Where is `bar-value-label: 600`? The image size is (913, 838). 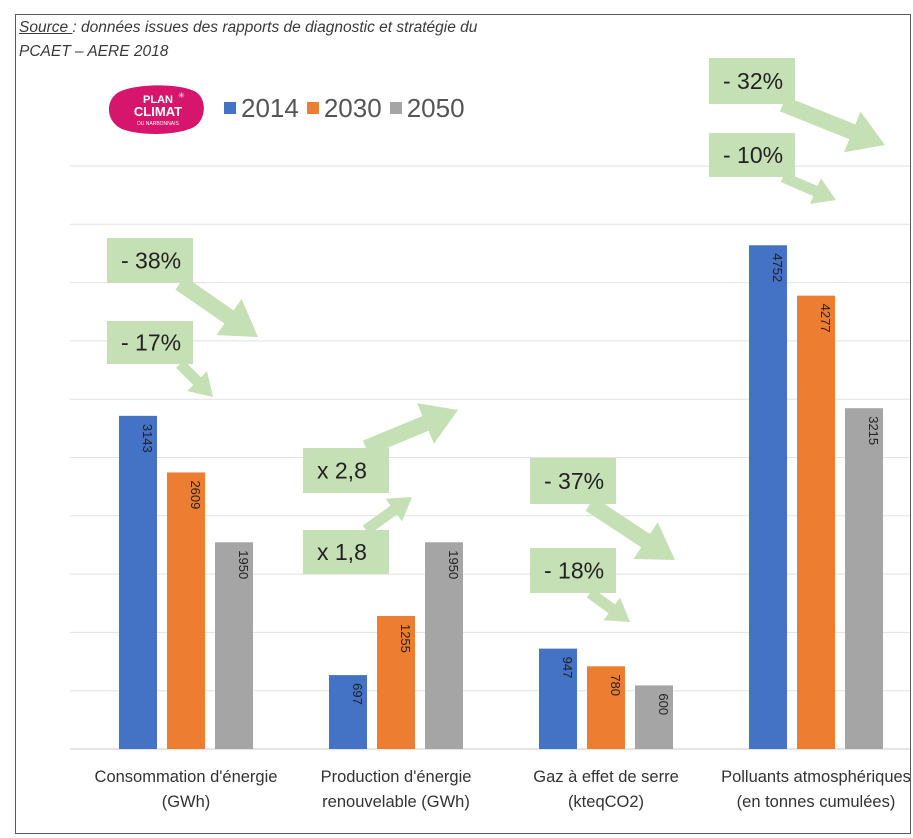
bar-value-label: 600 is located at coordinates (663, 704).